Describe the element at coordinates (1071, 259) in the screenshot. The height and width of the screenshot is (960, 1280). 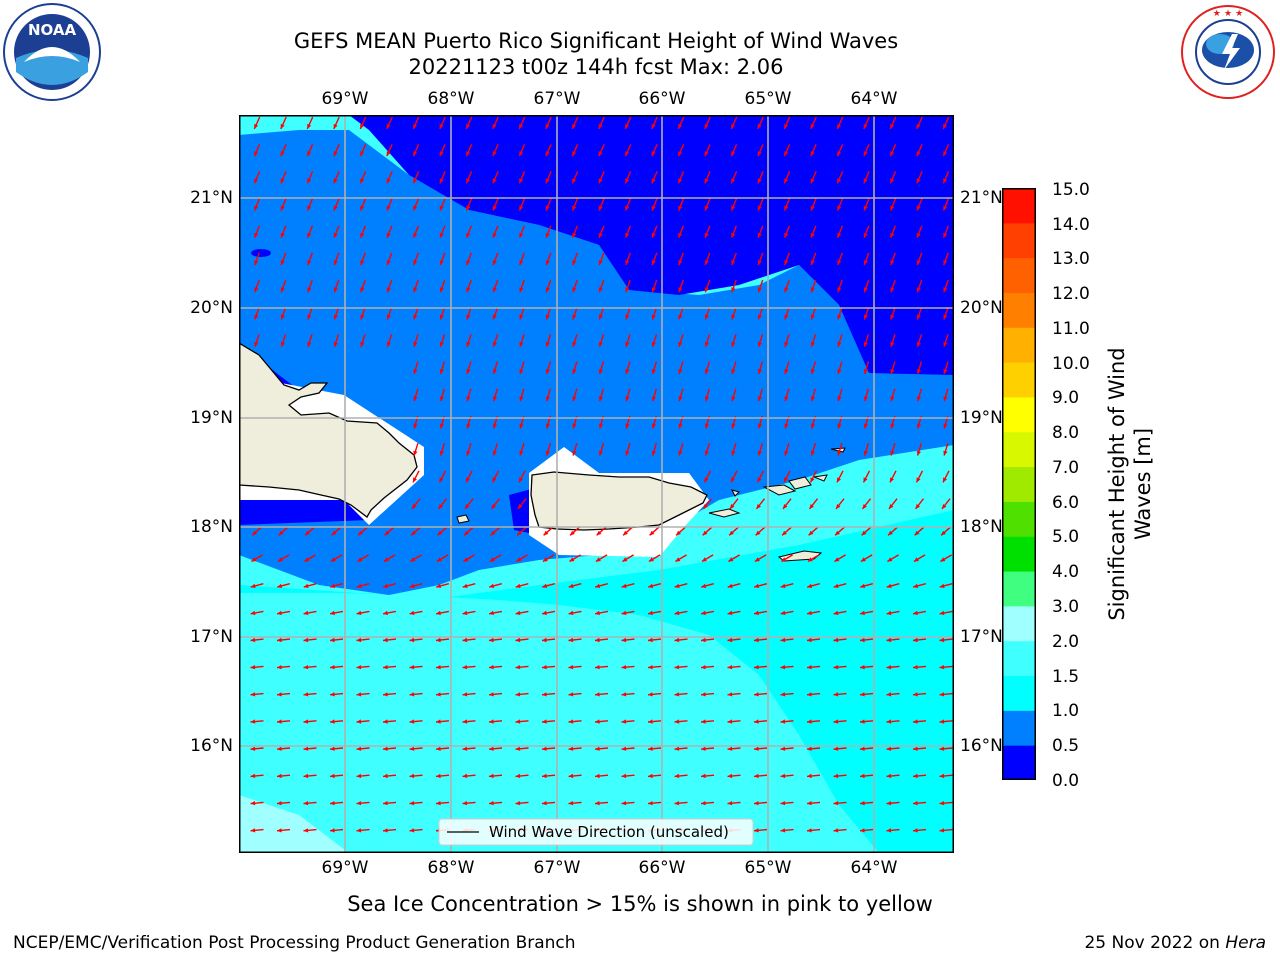
I see `cb-tick-13: 13.0` at that location.